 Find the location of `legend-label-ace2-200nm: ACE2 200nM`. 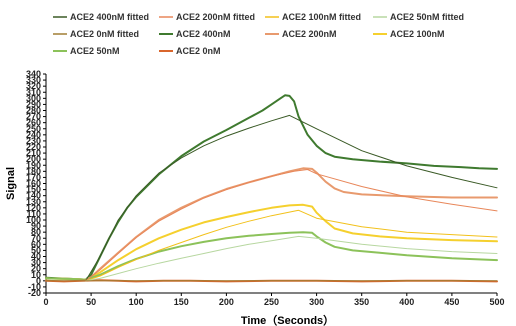

legend-label-ace2-200nm: ACE2 200nM is located at coordinates (309, 34).